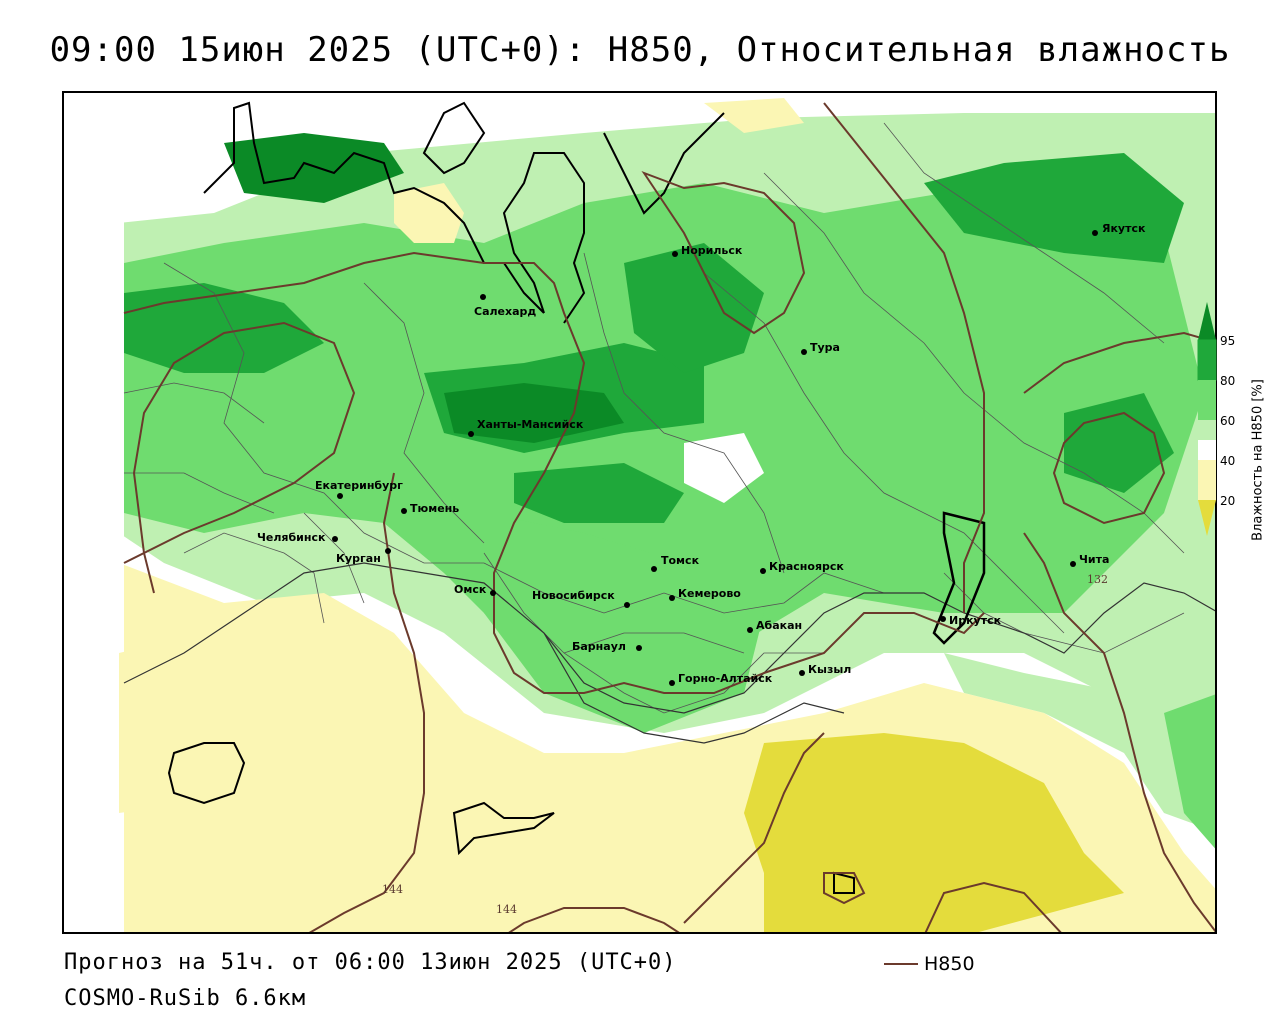  What do you see at coordinates (1207, 518) in the screenshot?
I see `colorbar-cap-low` at bounding box center [1207, 518].